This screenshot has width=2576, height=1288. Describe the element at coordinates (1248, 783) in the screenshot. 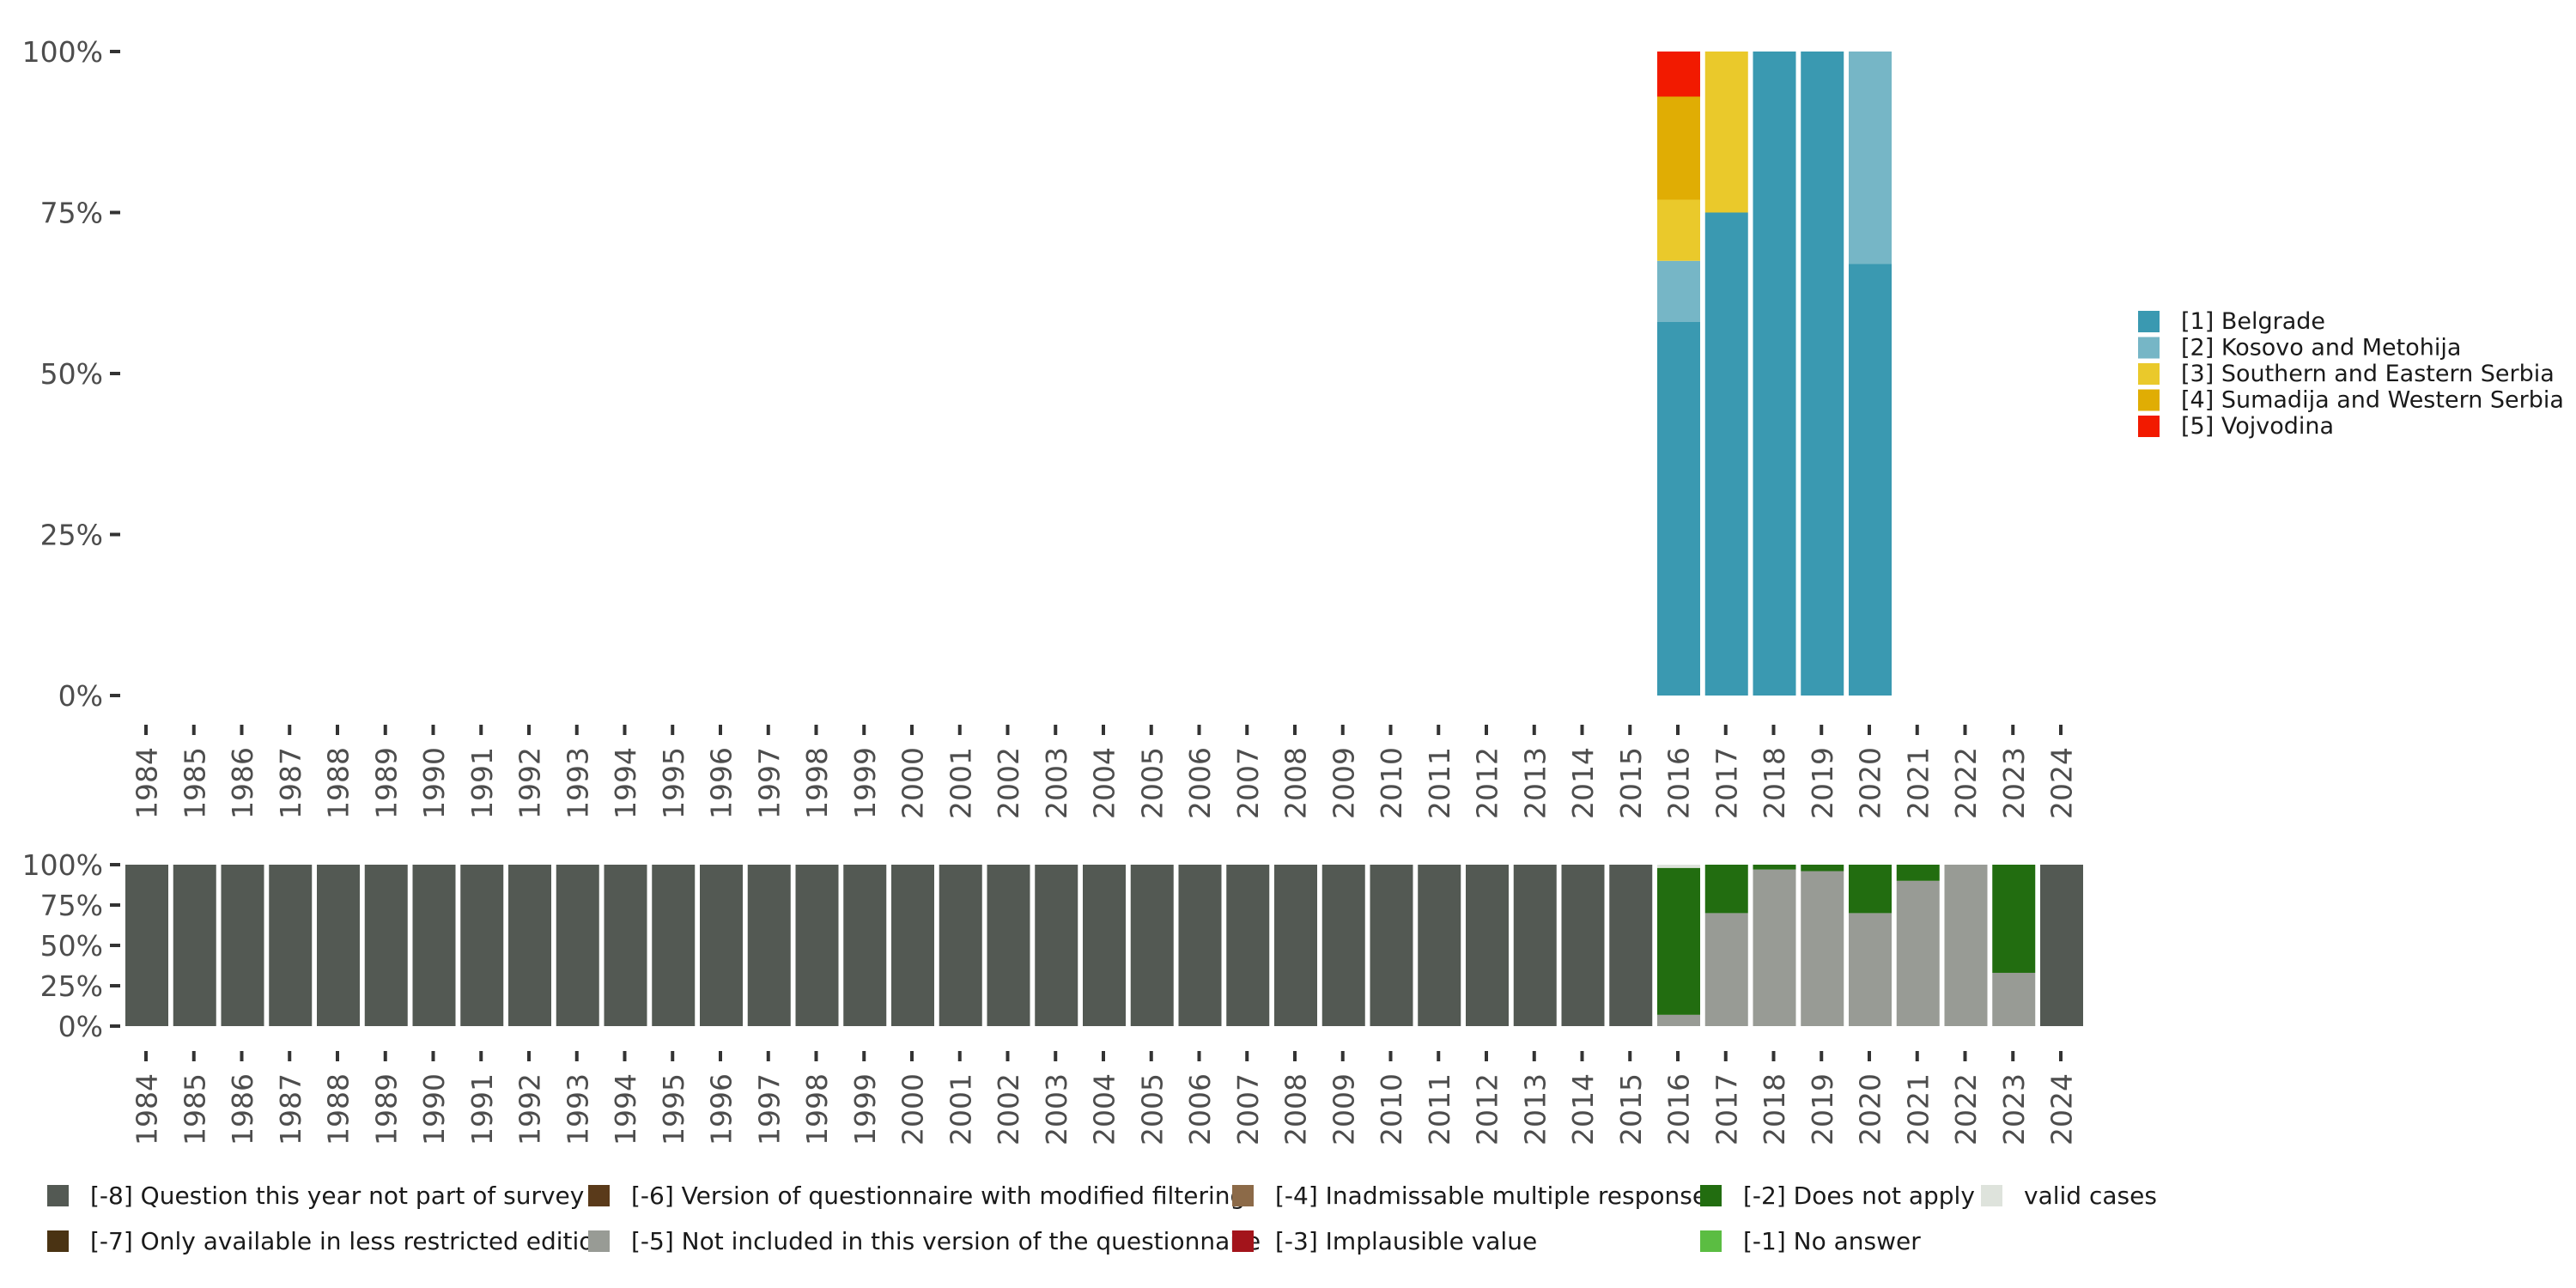

I see `top-xtick-label: 2007` at that location.